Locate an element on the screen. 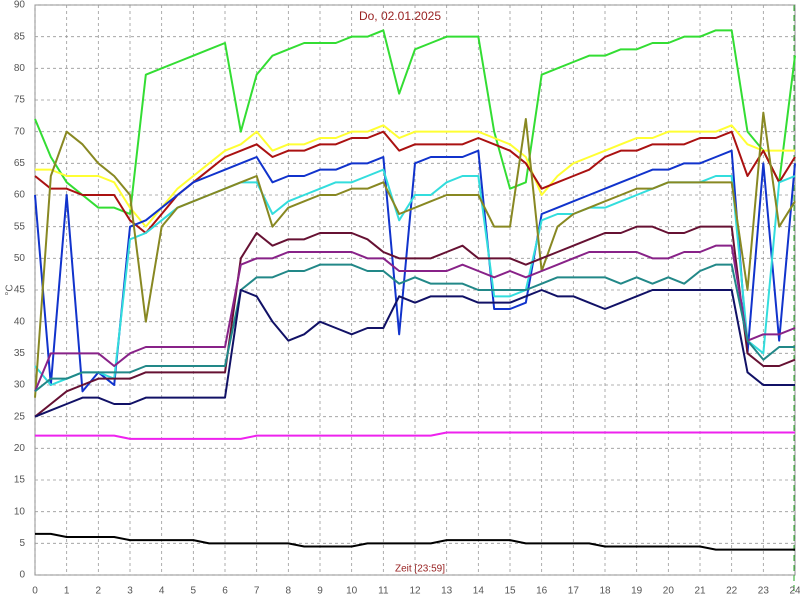 Image resolution: width=800 pixels, height=605 pixels. y-tick-label: 35 is located at coordinates (20, 353).